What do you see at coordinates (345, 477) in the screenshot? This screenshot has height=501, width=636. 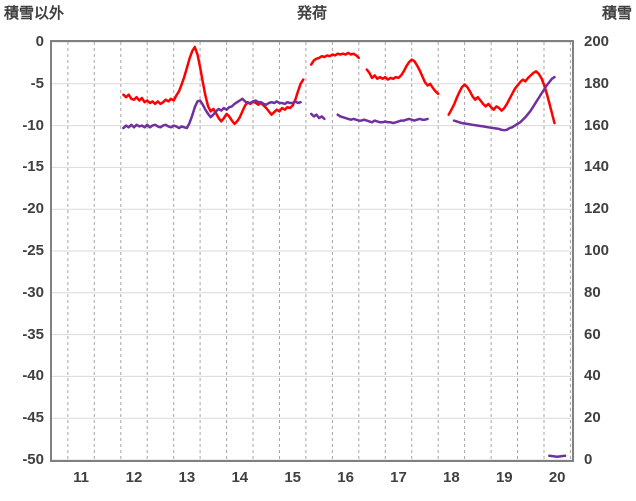 I see `x-axis-tick-label: 16` at bounding box center [345, 477].